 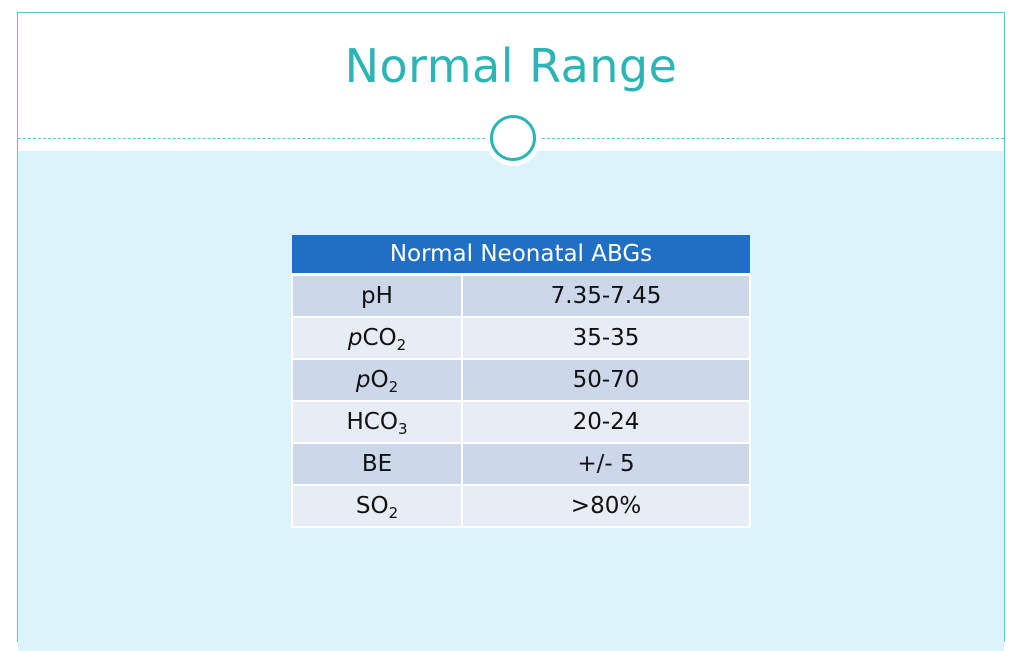 I want to click on label-base: CO, so click(x=379, y=338).